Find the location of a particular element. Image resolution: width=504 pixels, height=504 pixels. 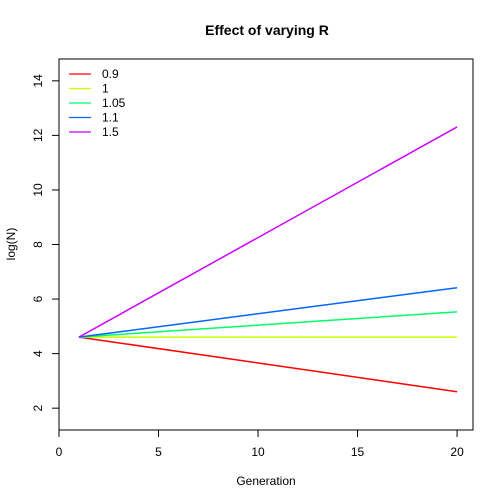

legend-label: 0.9 is located at coordinates (110, 74).